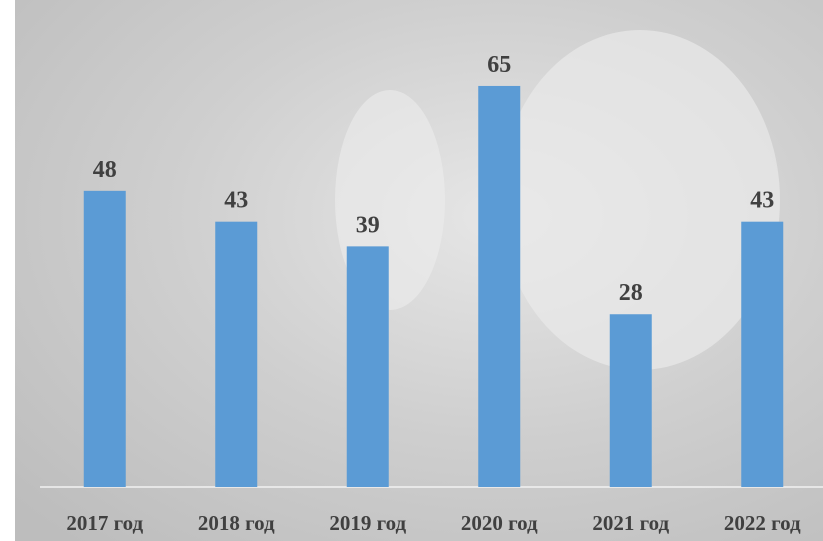 The width and height of the screenshot is (823, 541). What do you see at coordinates (367, 523) in the screenshot?
I see `x-tick-label: 2019 год` at bounding box center [367, 523].